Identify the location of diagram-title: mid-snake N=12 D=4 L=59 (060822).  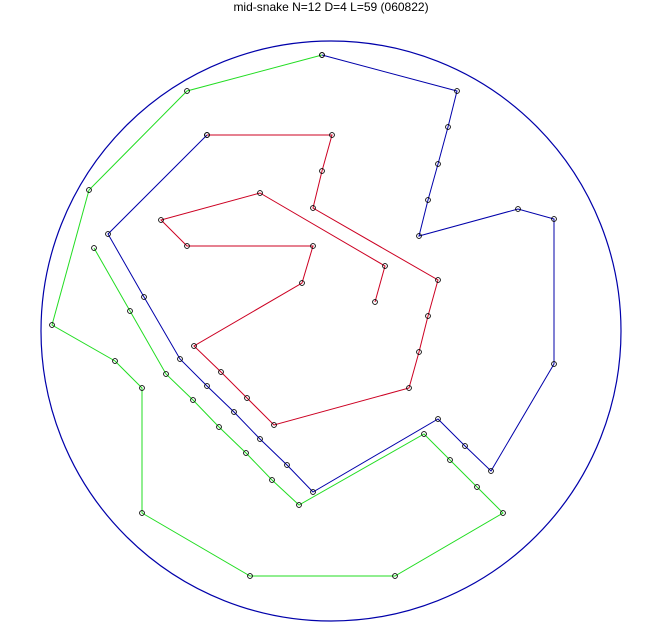
(331, 7).